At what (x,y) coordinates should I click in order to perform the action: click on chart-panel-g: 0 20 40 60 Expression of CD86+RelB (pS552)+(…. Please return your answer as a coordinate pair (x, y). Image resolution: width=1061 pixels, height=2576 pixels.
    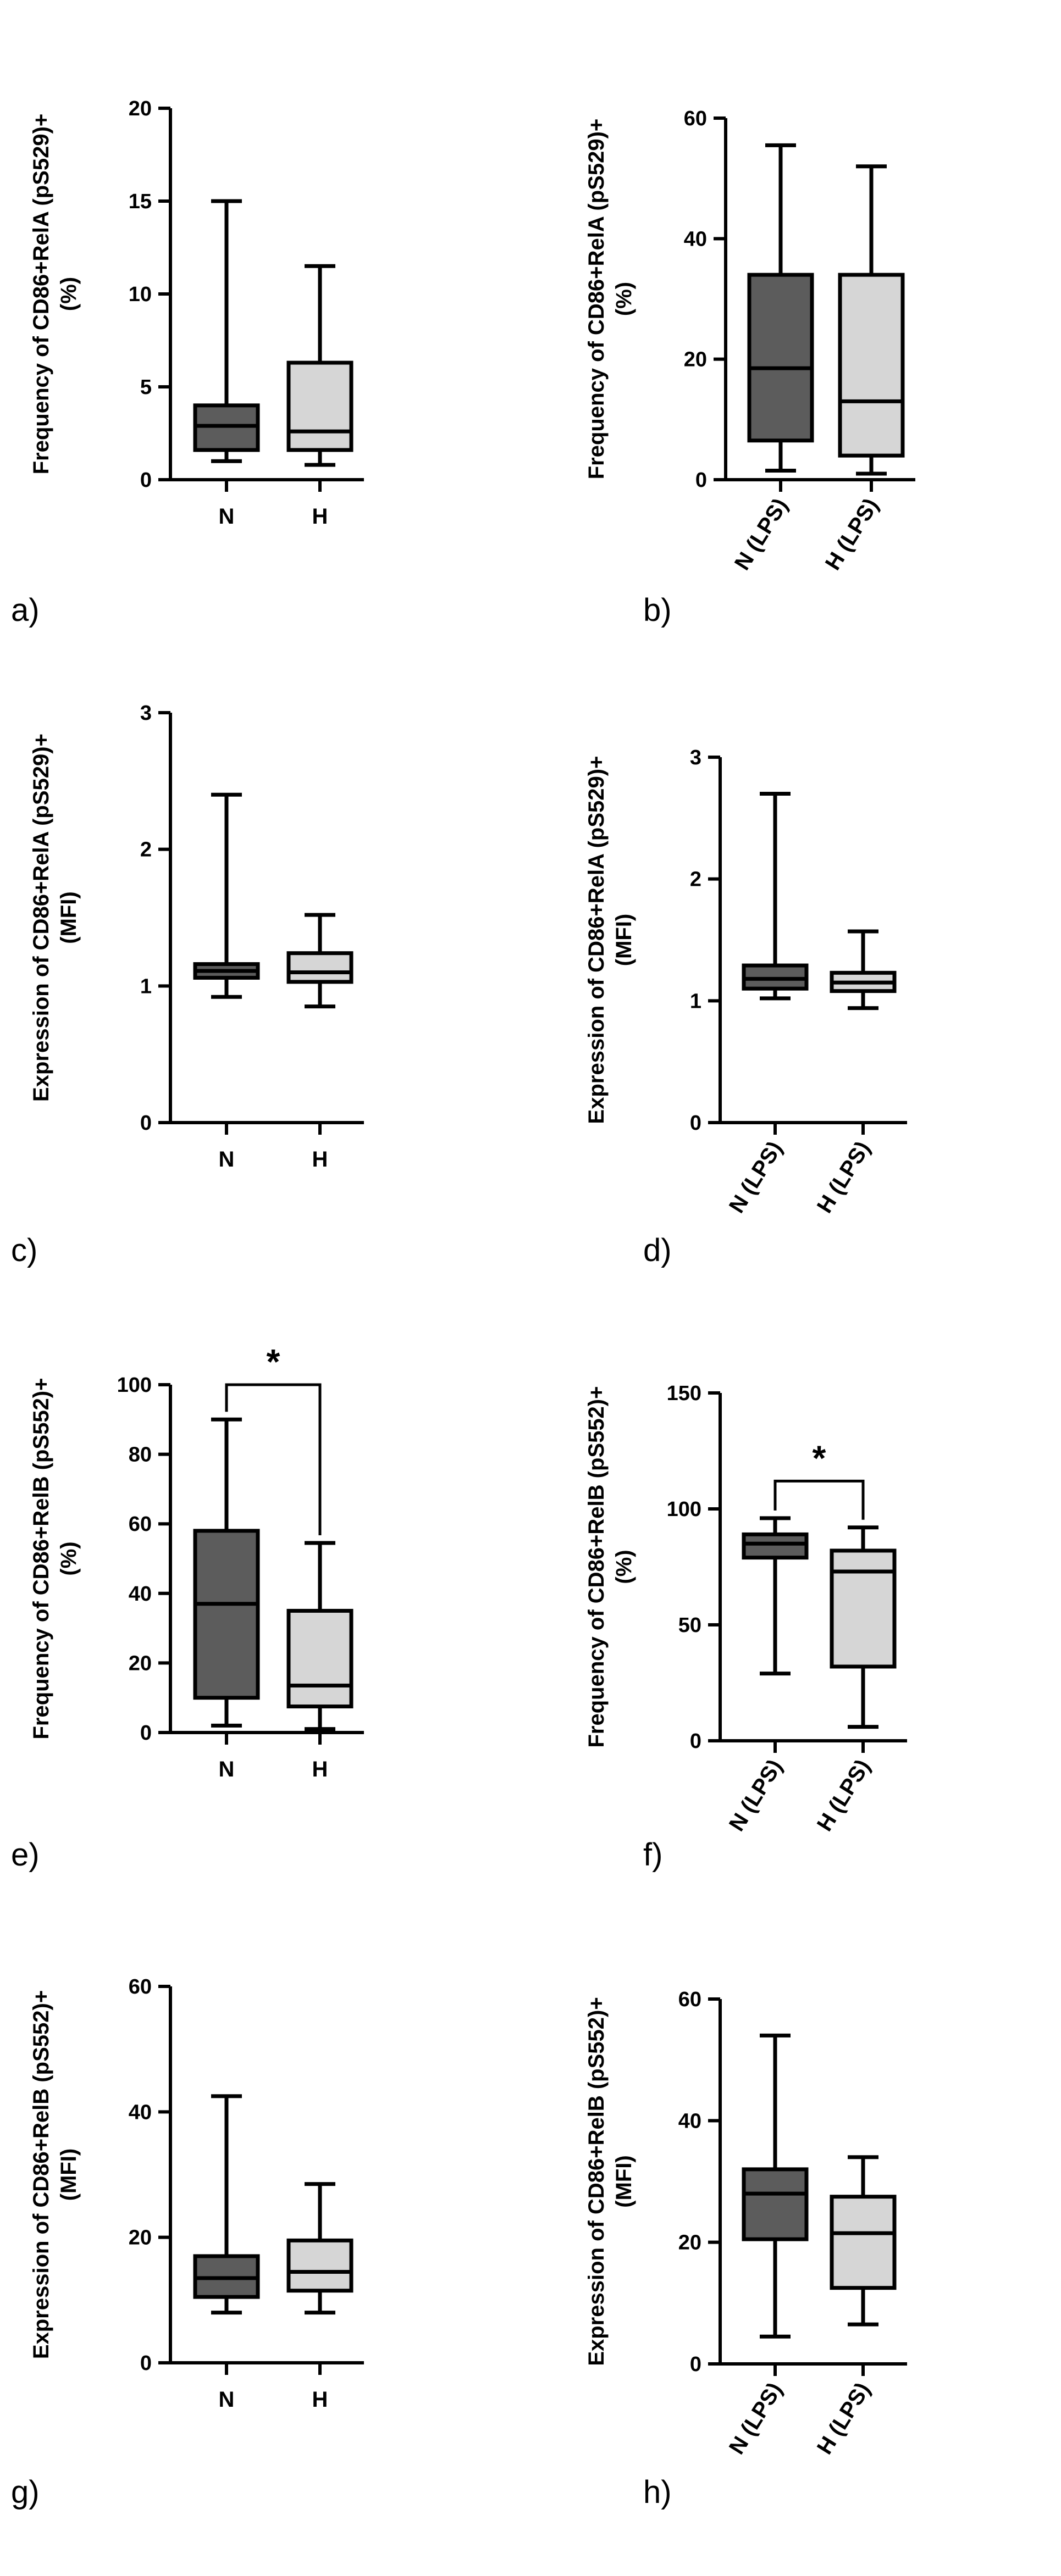
    Looking at the image, I should click on (187, 2242).